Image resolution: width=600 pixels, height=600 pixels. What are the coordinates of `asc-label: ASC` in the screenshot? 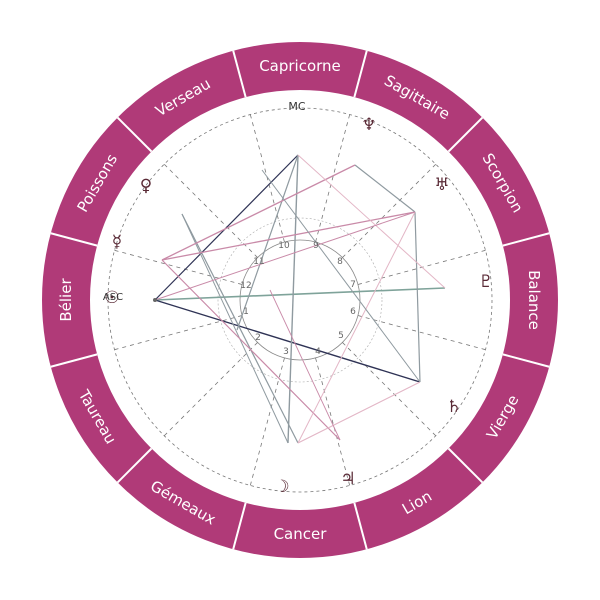 It's located at (113, 297).